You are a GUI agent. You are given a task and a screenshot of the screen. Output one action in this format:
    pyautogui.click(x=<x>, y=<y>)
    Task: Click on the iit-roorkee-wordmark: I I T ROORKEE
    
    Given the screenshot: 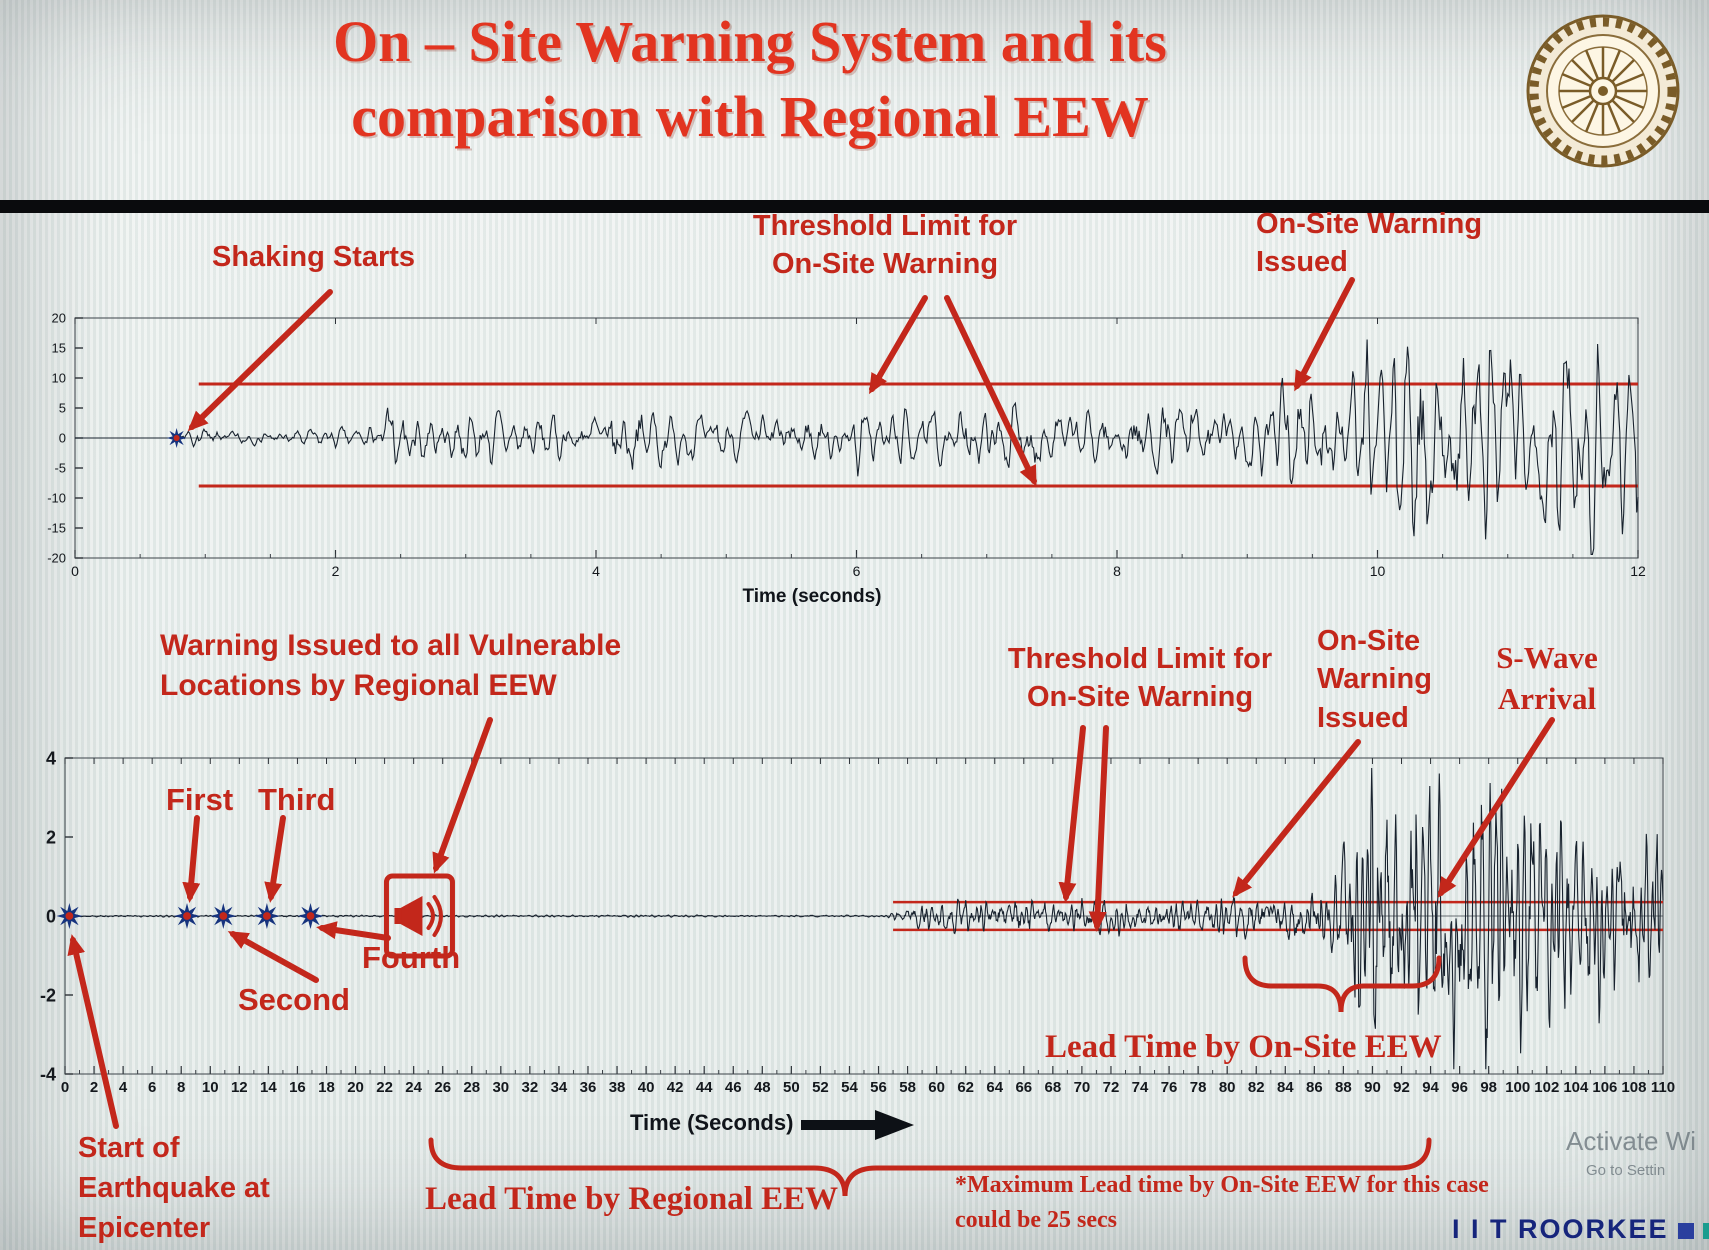 What is the action you would take?
    pyautogui.click(x=1580, y=1229)
    